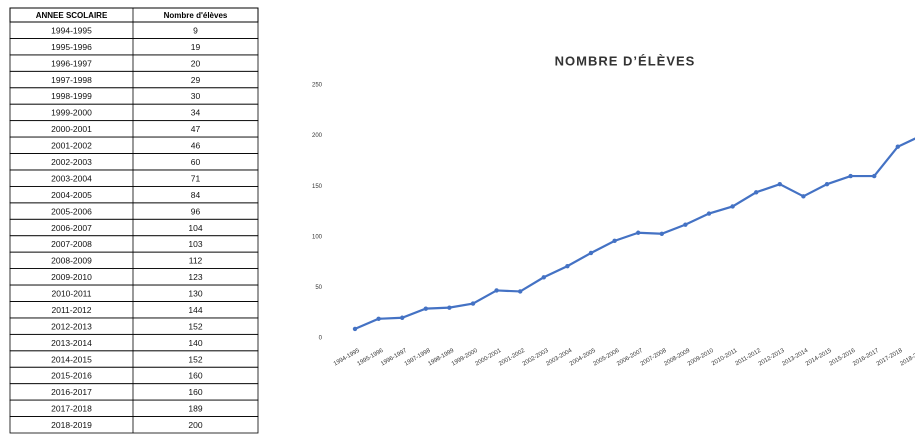  What do you see at coordinates (71, 244) in the screenshot?
I see `table-cell: 2007-2008` at bounding box center [71, 244].